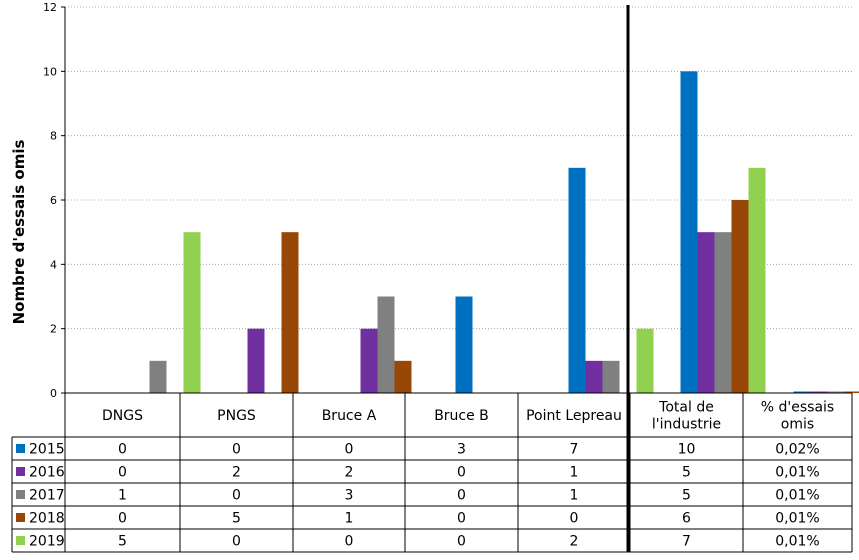 The image size is (859, 560). I want to click on y-tick-label: 6, so click(53, 200).